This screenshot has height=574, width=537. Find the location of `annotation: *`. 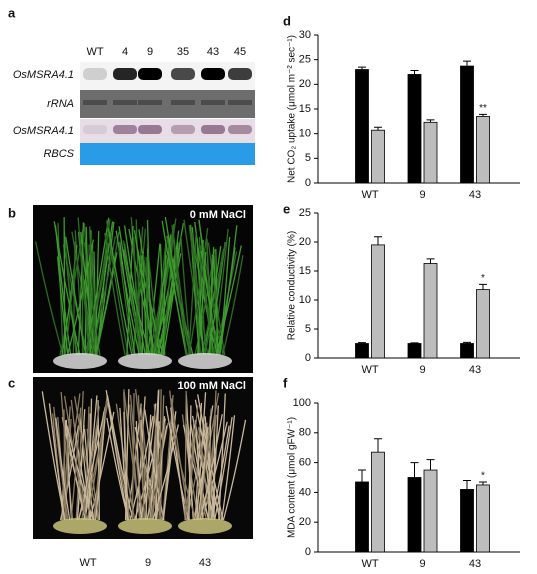

annotation: * is located at coordinates (483, 476).